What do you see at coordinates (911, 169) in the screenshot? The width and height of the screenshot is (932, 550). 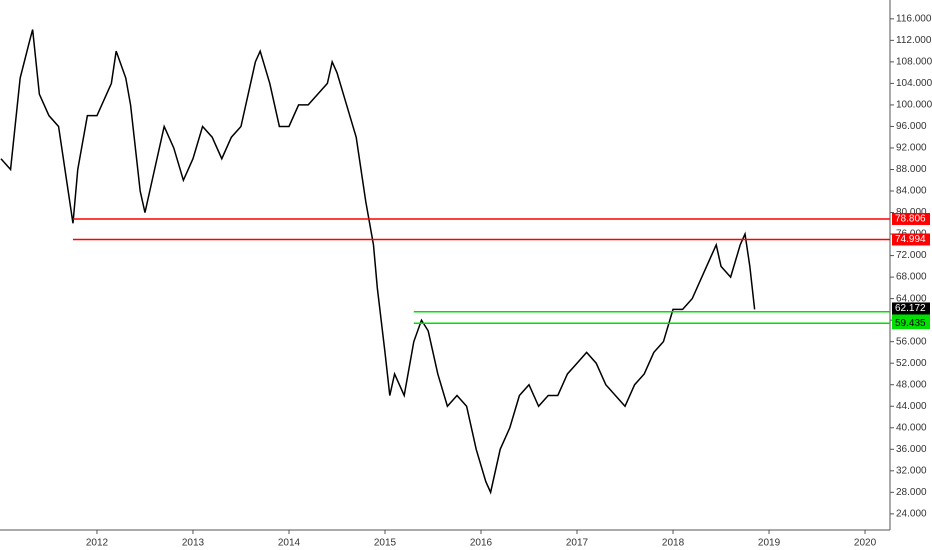 I see `y-tick-label: 88.000` at bounding box center [911, 169].